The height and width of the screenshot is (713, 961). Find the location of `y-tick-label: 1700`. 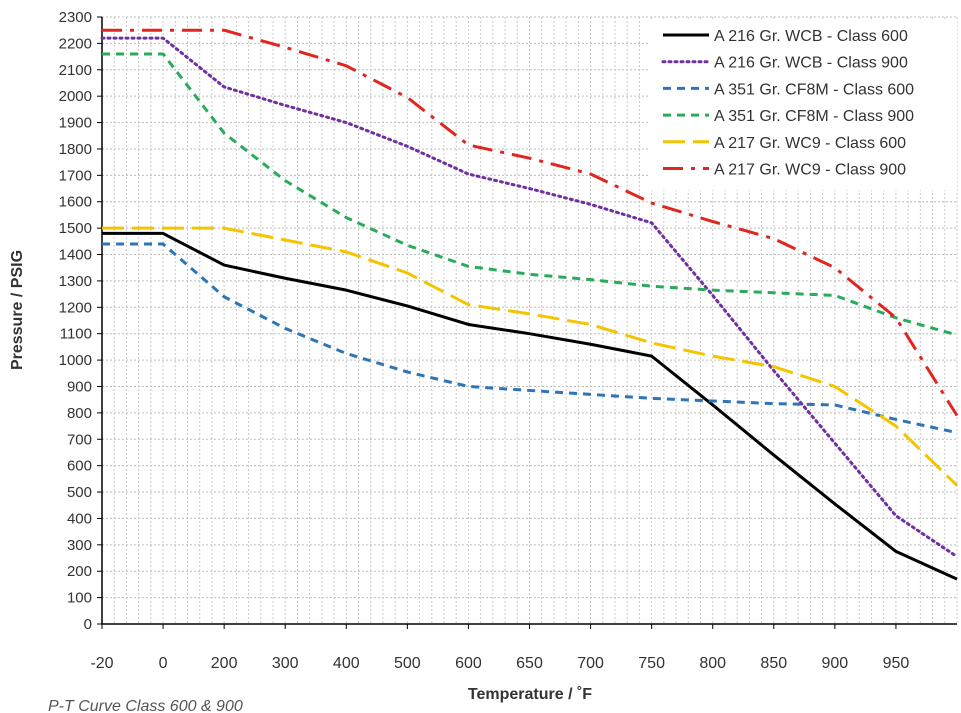

y-tick-label: 1700 is located at coordinates (75, 175).